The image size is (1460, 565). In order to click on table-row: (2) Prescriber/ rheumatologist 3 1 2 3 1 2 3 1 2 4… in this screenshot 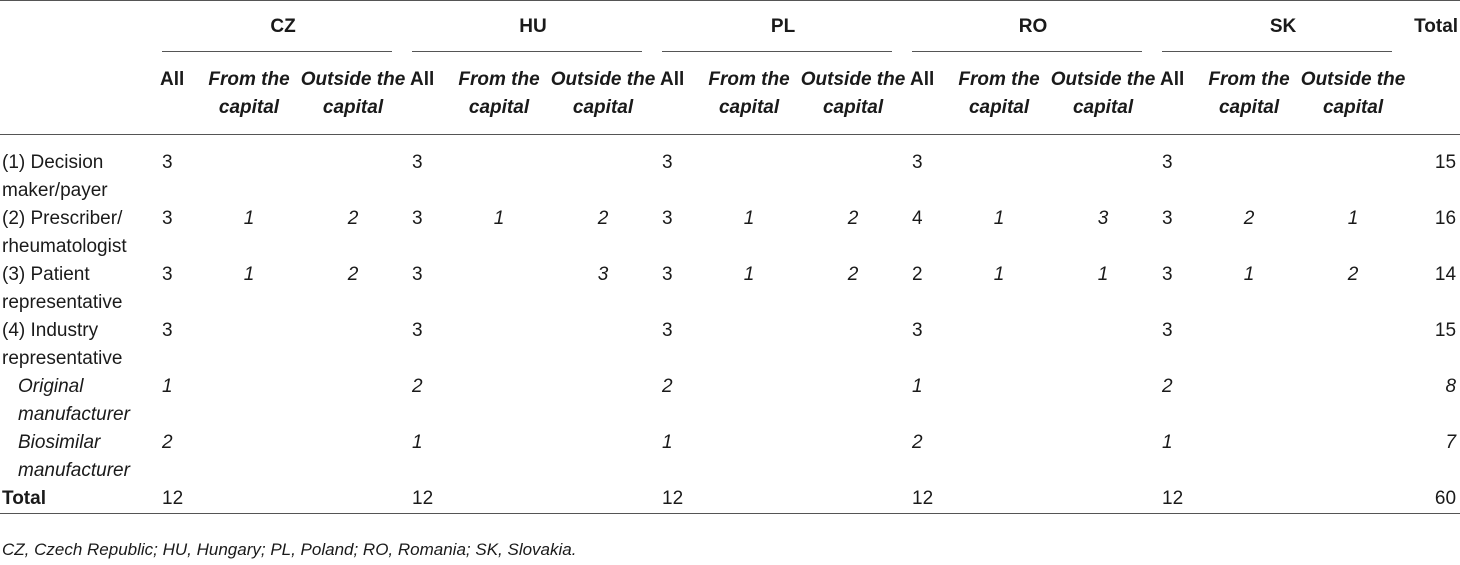, I will do `click(730, 233)`.